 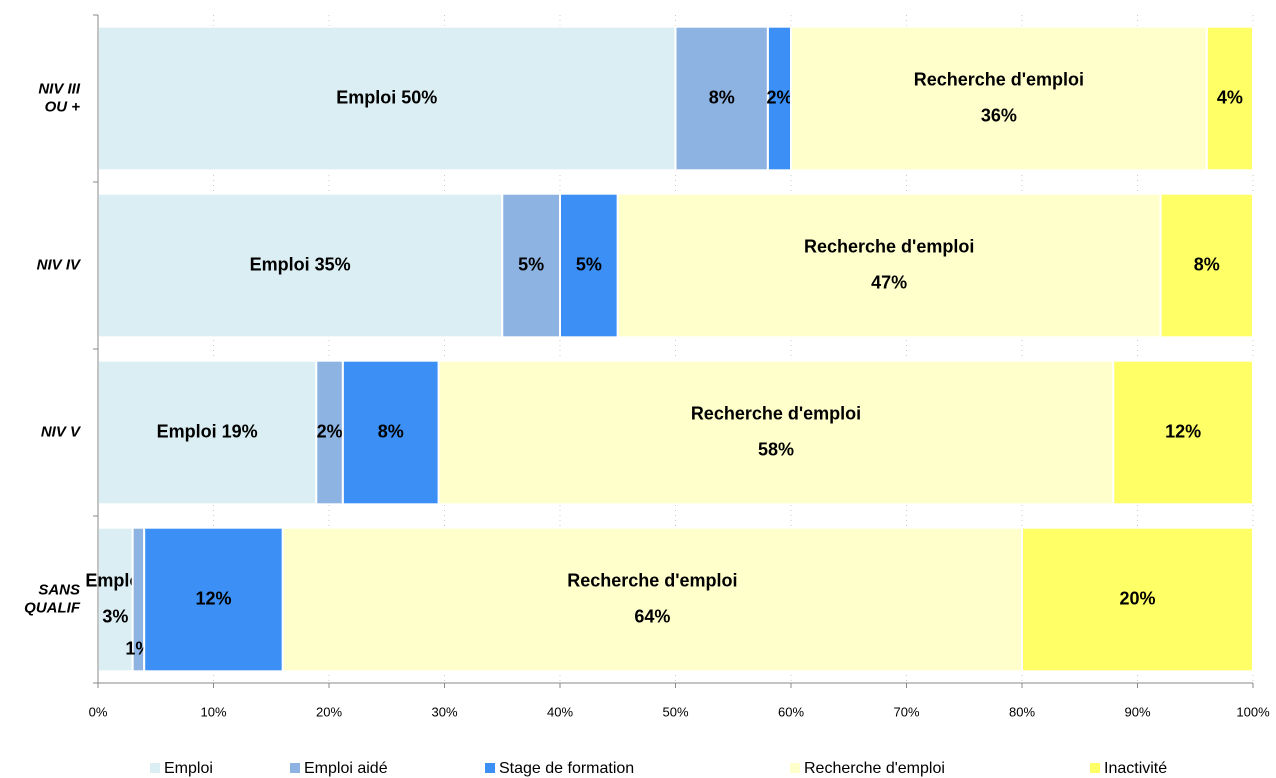 I want to click on category-label-line: NIV V, so click(x=61, y=431).